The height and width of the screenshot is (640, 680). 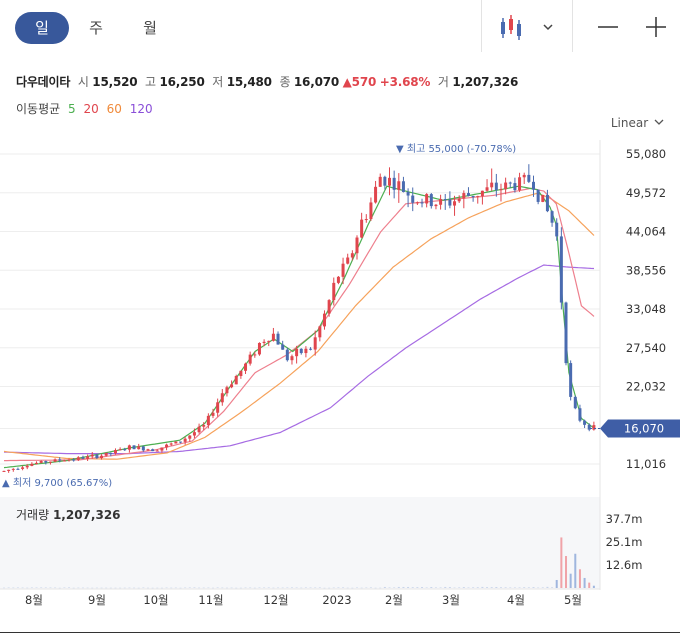 I want to click on ma20-legend: 20, so click(x=91, y=109).